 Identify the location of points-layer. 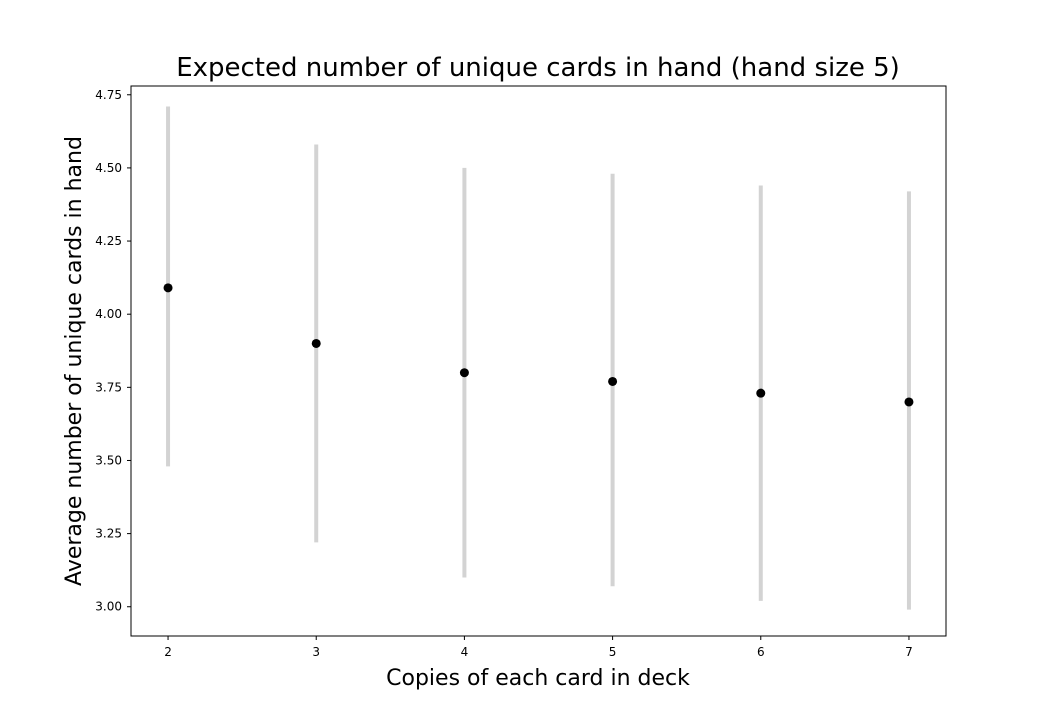
(538, 345).